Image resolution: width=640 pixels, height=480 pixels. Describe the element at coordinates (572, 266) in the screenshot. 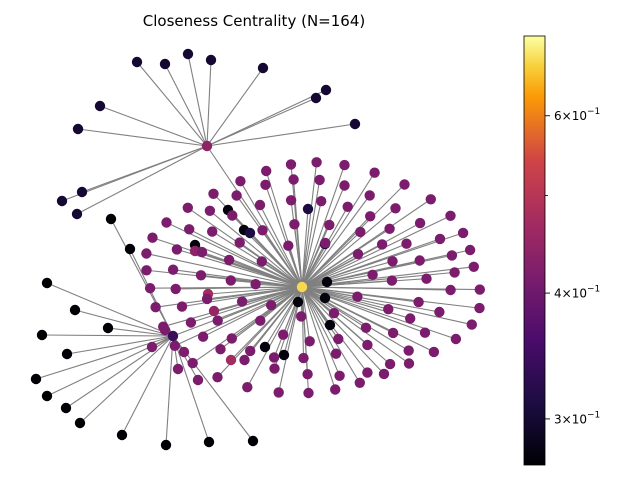

I see `colorbar-ticks: 3×10−14×10−16×10−1` at that location.